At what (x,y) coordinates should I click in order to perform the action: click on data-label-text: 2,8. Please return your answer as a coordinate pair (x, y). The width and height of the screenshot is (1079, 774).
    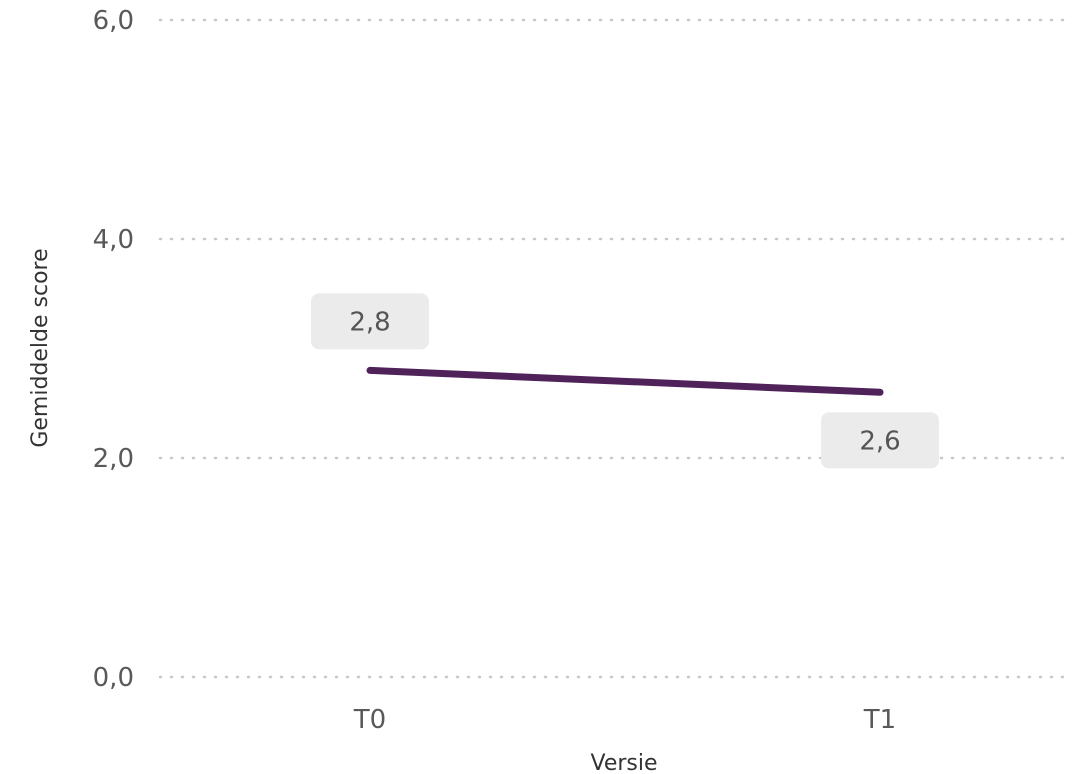
    Looking at the image, I should click on (369, 322).